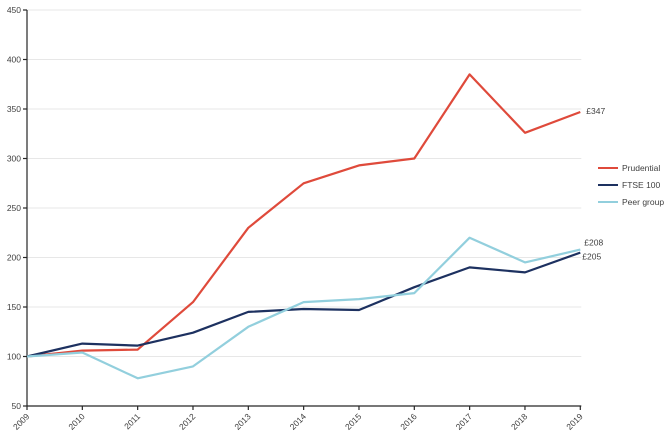 This screenshot has height=437, width=670. I want to click on x-tick-label: 2017, so click(464, 421).